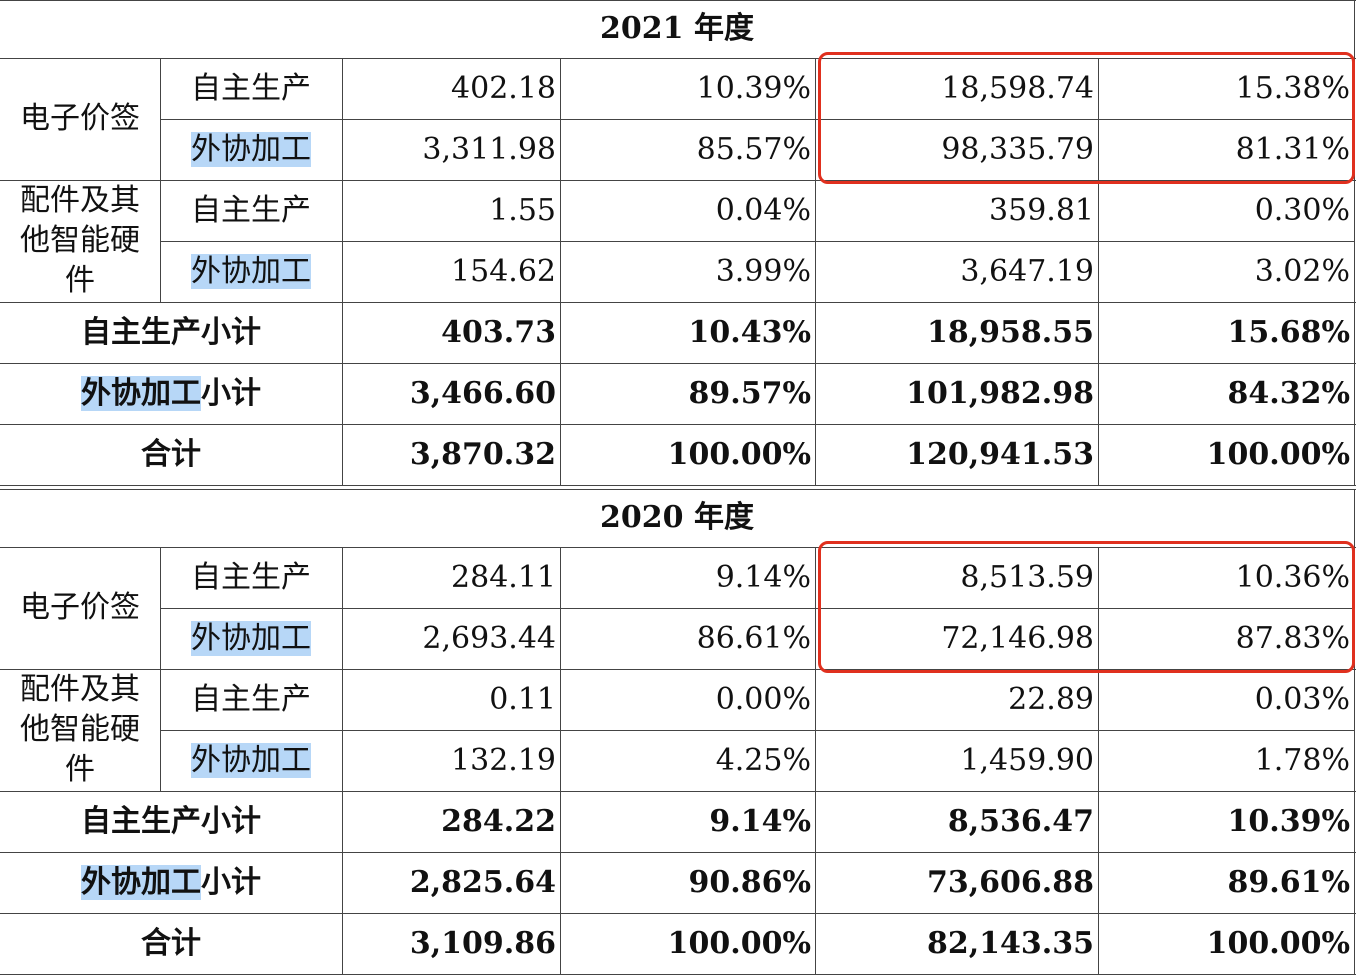 The width and height of the screenshot is (1356, 978). Describe the element at coordinates (482, 454) in the screenshot. I see `summary-amount-cell: 3,870.32` at that location.